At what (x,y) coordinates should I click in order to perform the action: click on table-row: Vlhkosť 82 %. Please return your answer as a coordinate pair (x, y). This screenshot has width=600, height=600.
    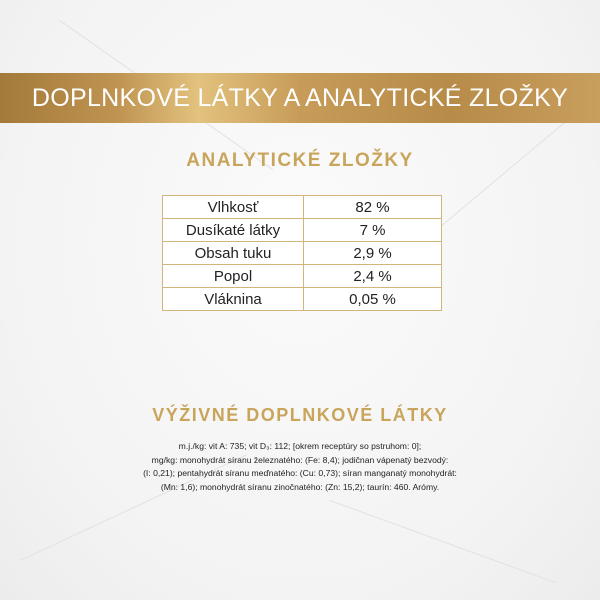
    Looking at the image, I should click on (302, 207).